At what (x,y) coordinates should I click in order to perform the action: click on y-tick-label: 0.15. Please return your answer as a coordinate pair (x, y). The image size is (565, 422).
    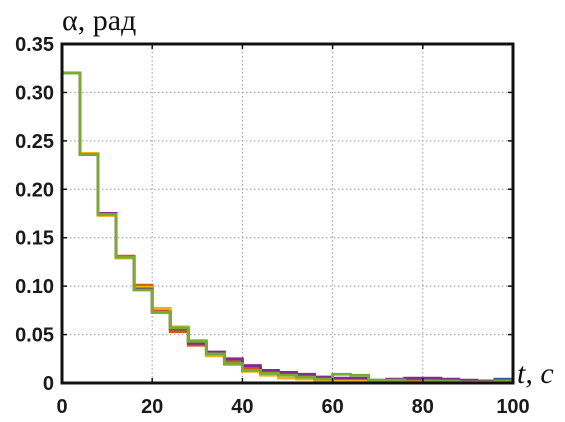
    Looking at the image, I should click on (34, 239).